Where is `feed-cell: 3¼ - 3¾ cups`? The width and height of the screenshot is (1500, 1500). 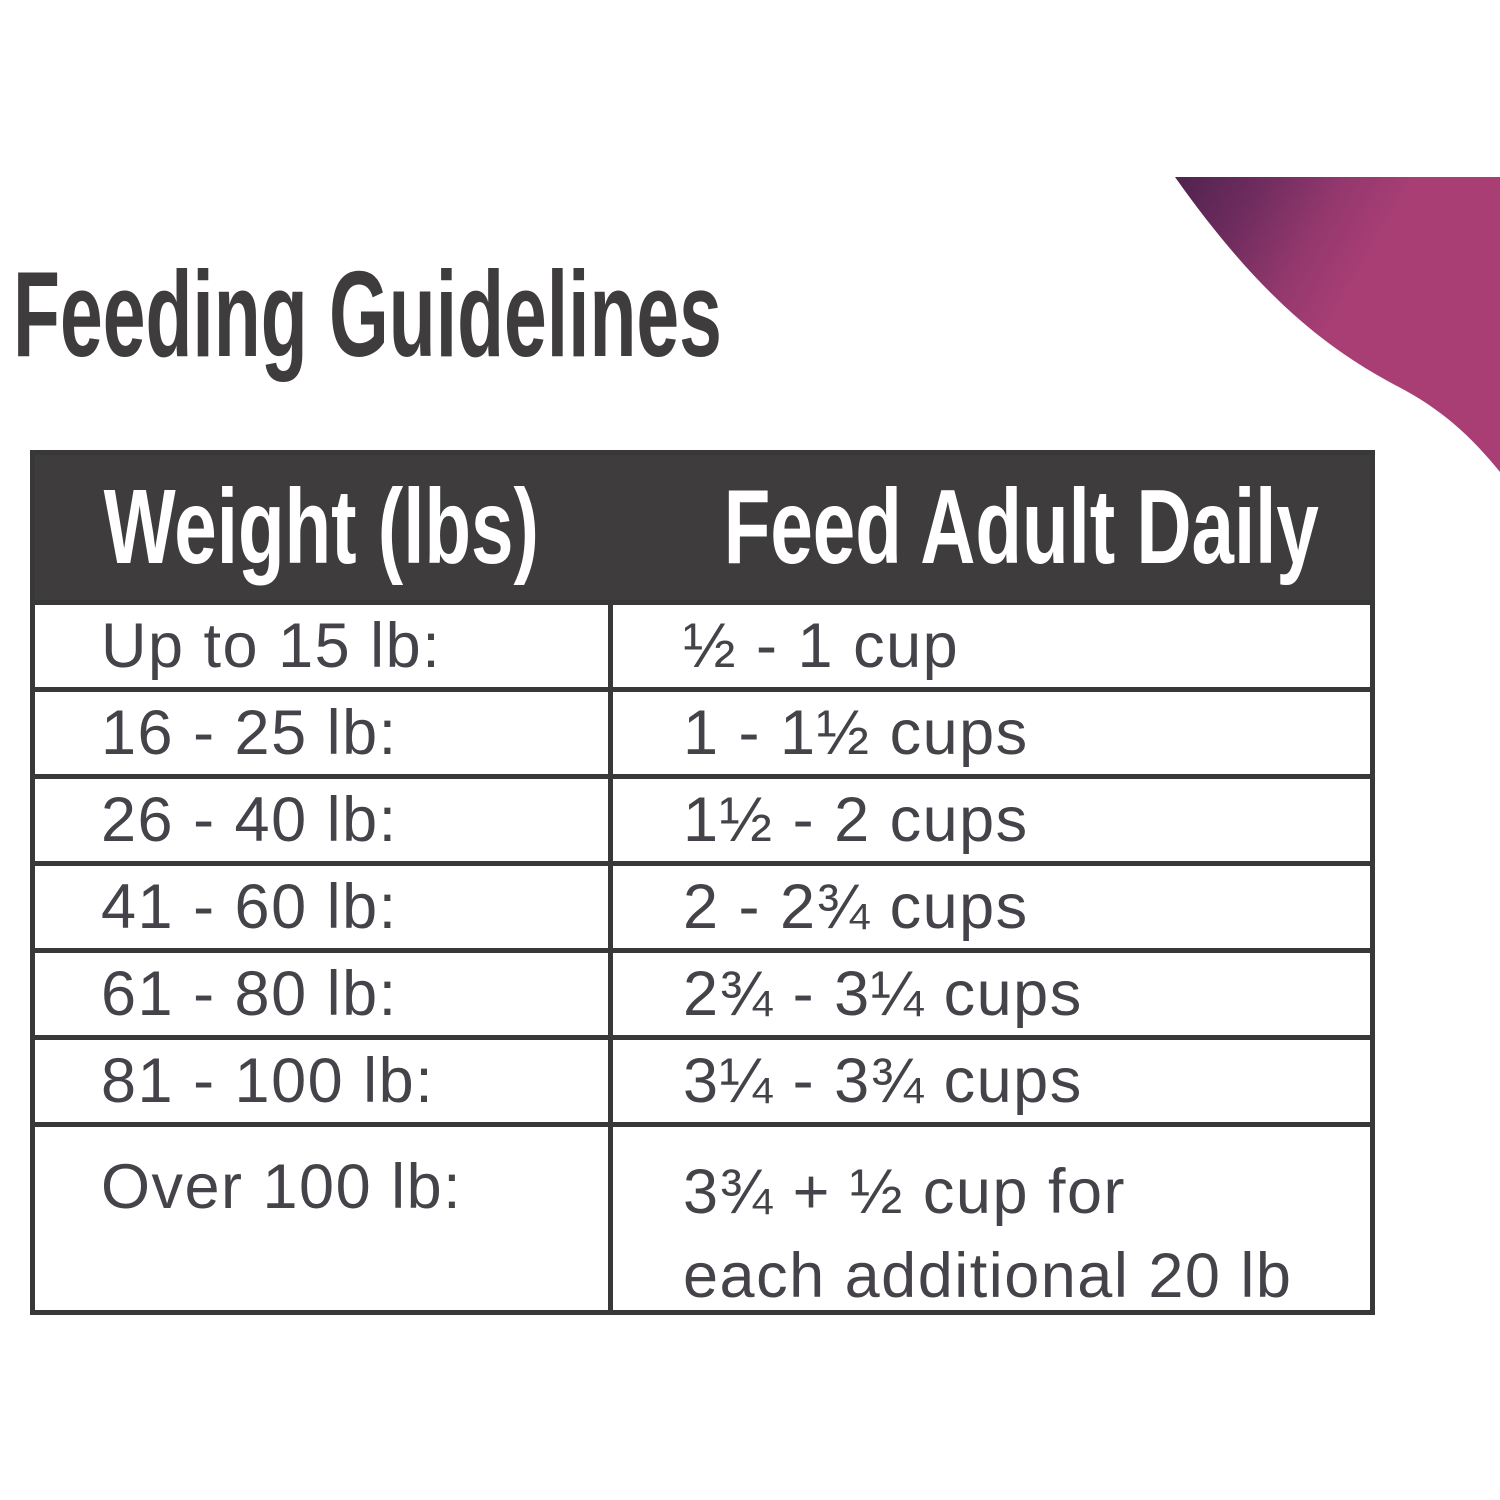
feed-cell: 3¼ - 3¾ cups is located at coordinates (989, 1081).